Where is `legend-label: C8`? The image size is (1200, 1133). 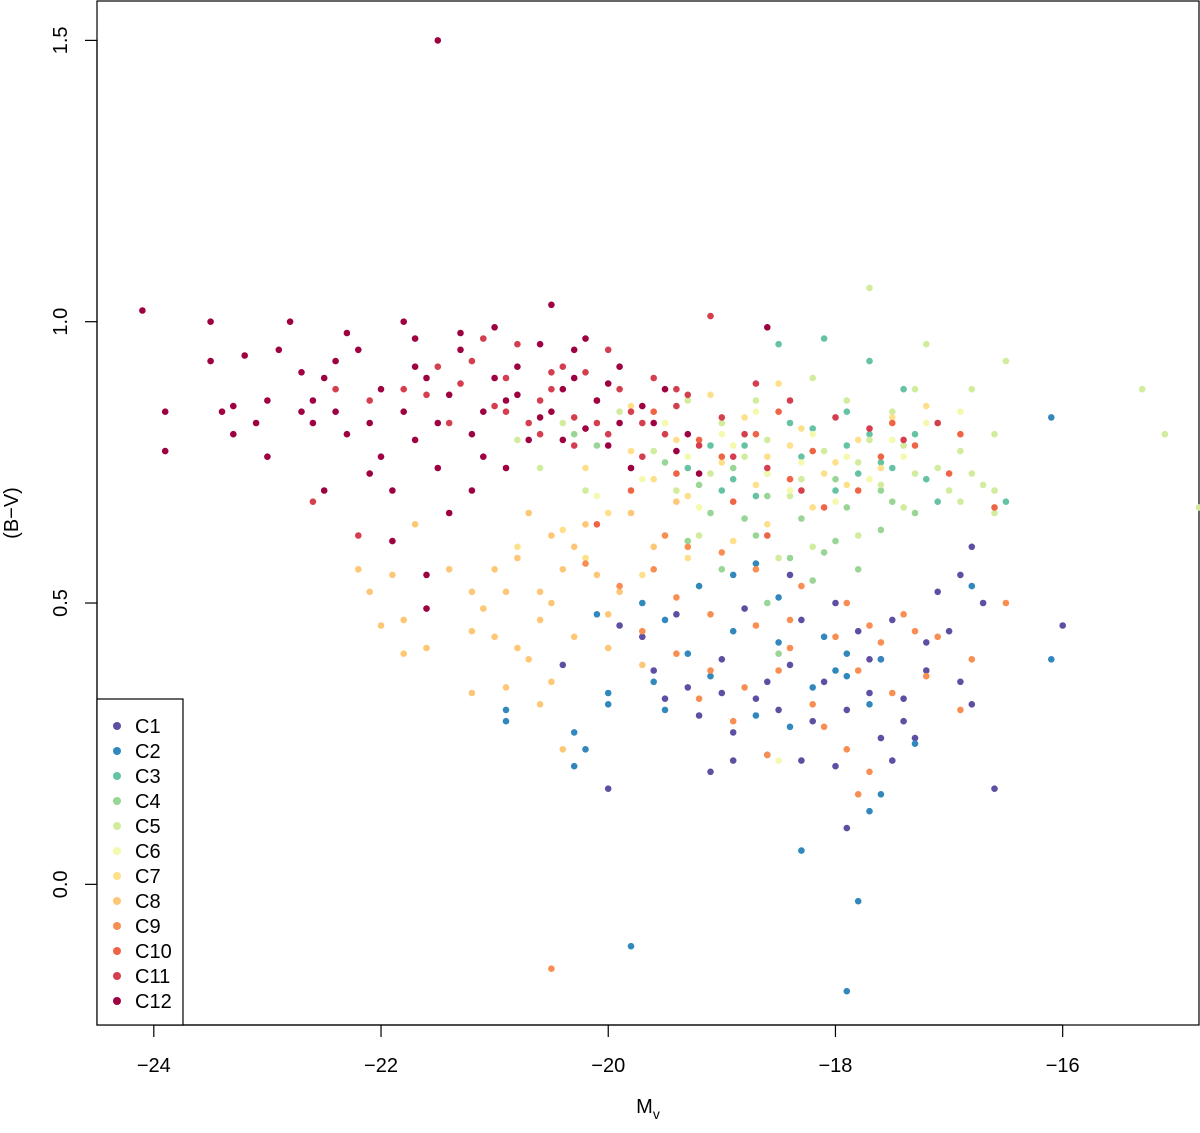
legend-label: C8 is located at coordinates (148, 902).